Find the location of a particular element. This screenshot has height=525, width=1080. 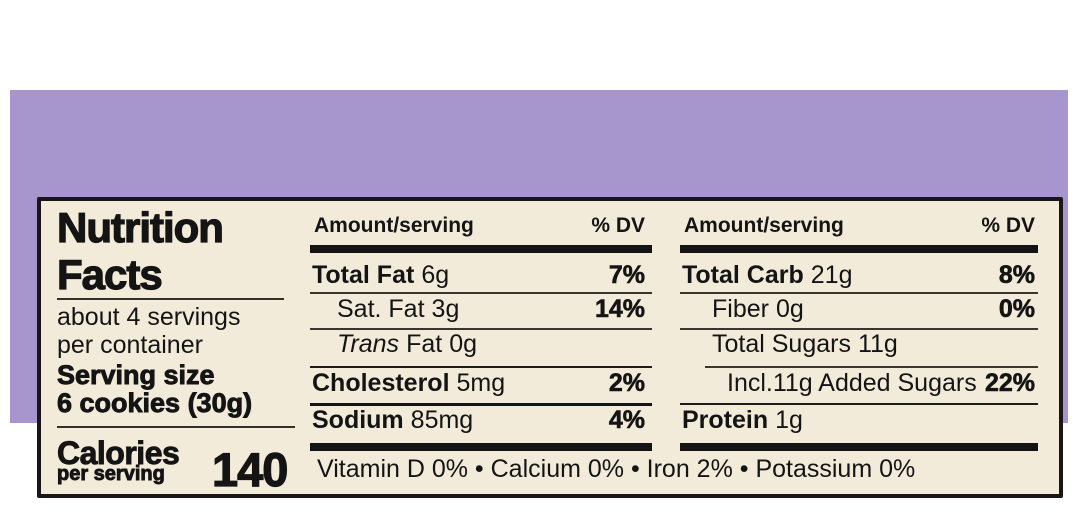

right-header-dv: % DV is located at coordinates (1008, 225).